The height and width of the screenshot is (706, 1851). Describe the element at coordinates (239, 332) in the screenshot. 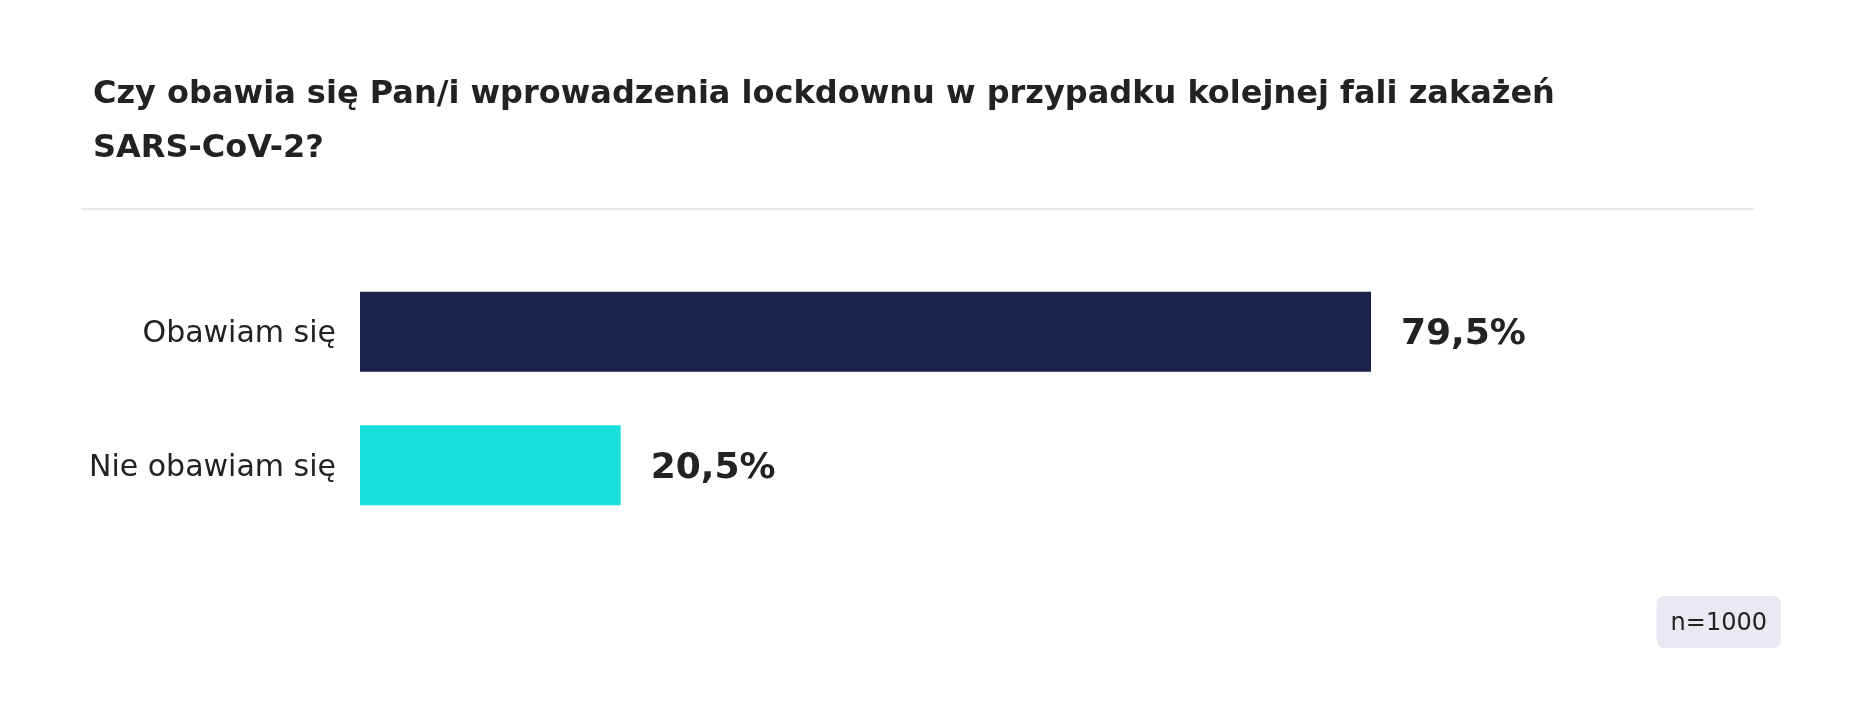

I see `y-tick-label: Obawiam się` at that location.